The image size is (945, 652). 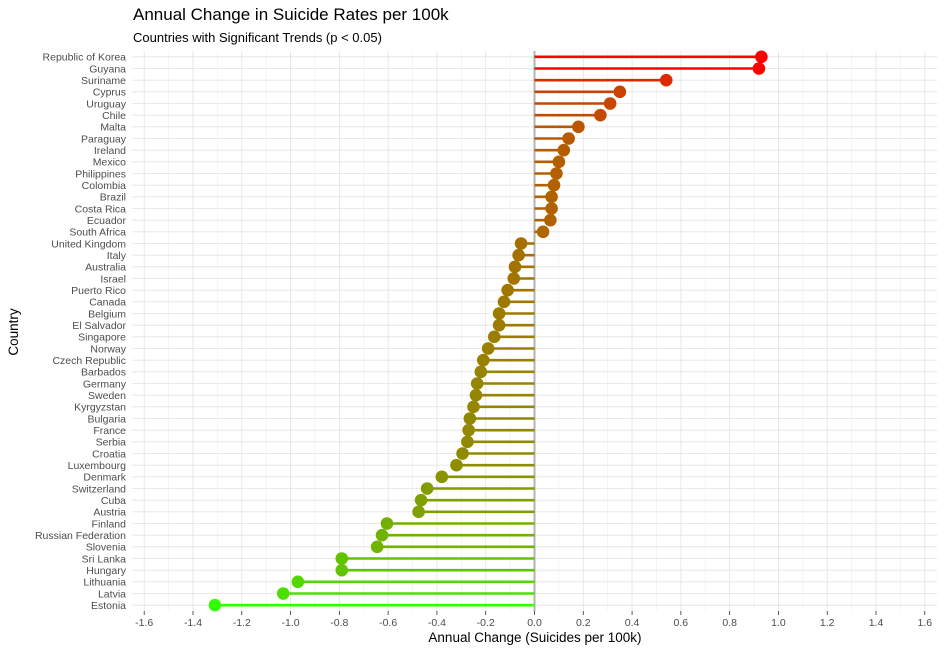 What do you see at coordinates (504, 302) in the screenshot?
I see `point-canada` at bounding box center [504, 302].